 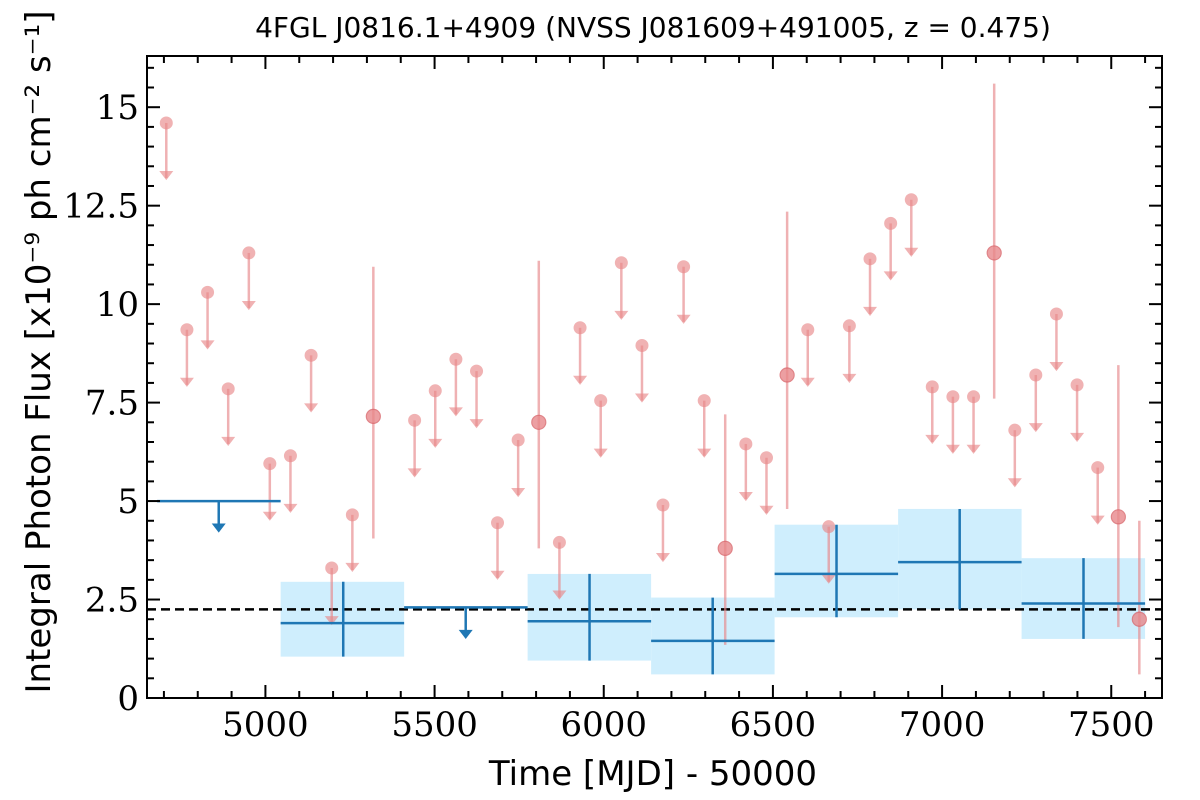 I want to click on y-tick-label: 0, so click(x=128, y=699).